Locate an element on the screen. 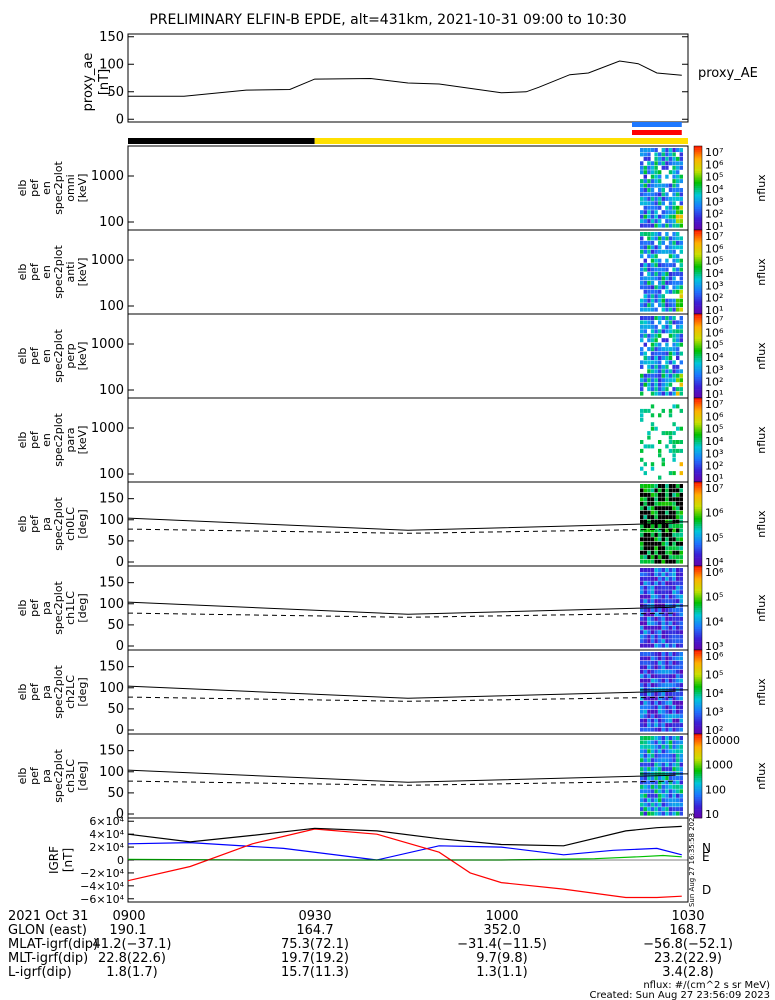  panel-ylabel-line: pef is located at coordinates (34, 691).